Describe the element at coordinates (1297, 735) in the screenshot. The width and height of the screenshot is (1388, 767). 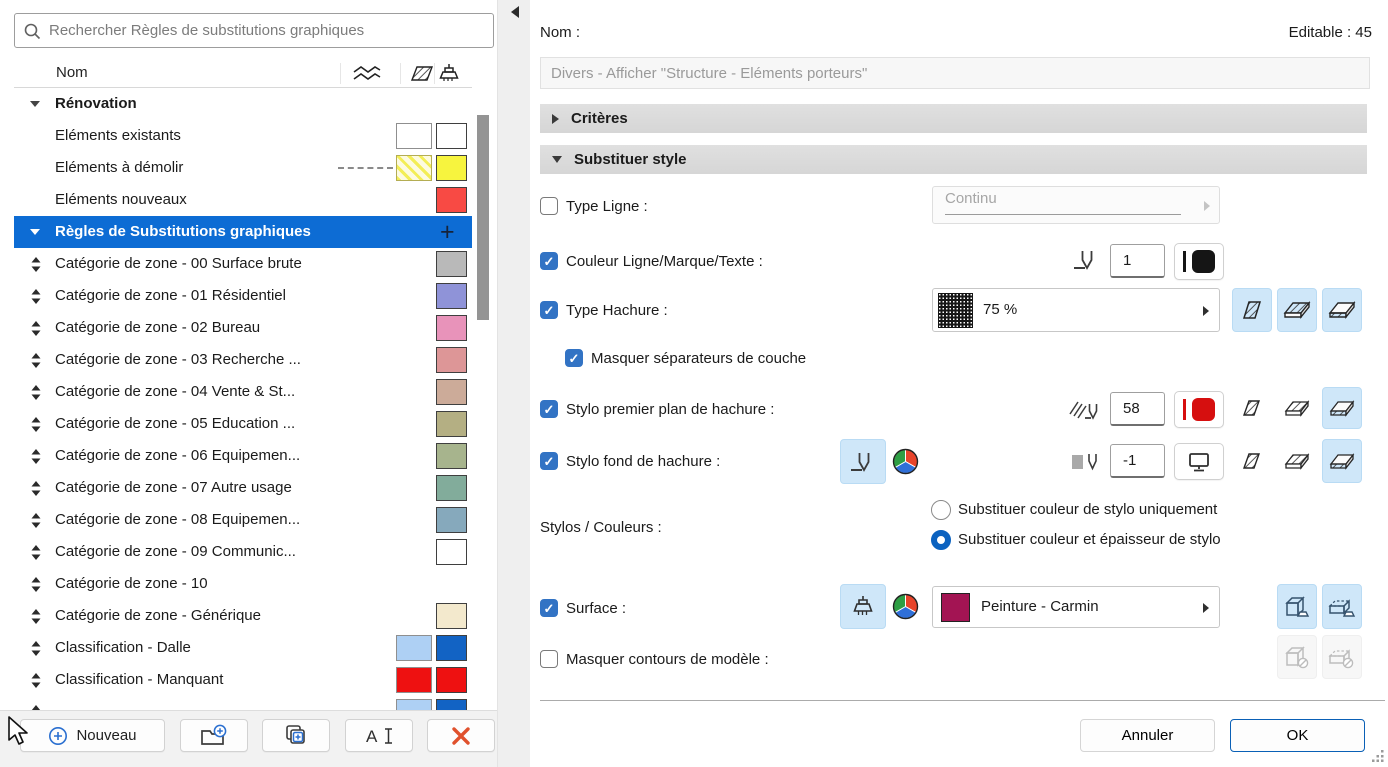
I see `ok-button: OK` at that location.